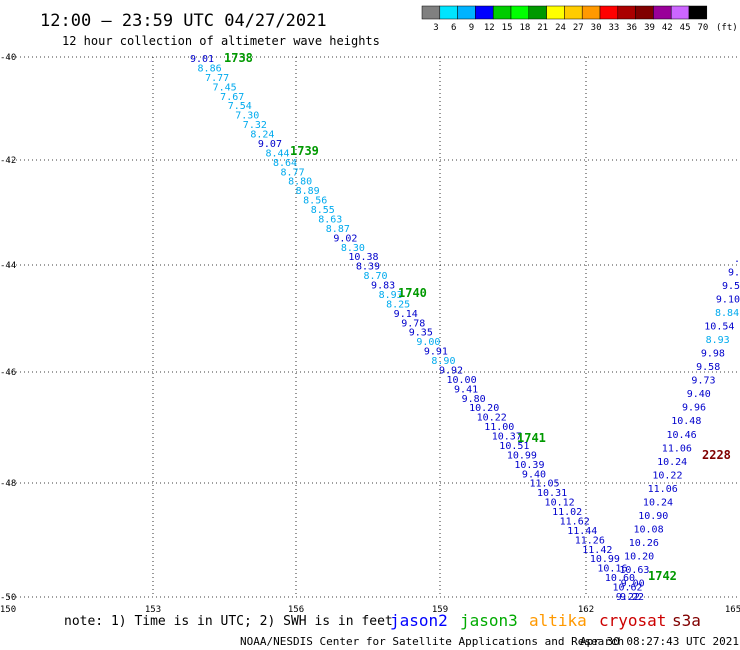 The height and width of the screenshot is (650, 740). Describe the element at coordinates (514, 446) in the screenshot. I see `wave-height-value: 10.51` at that location.